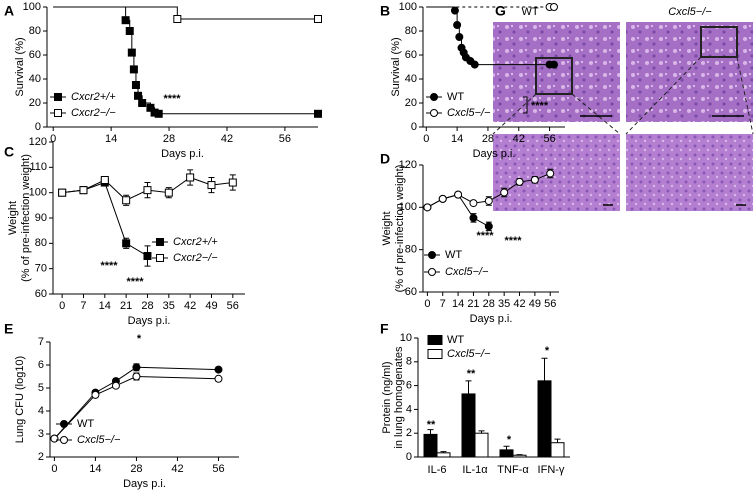 The height and width of the screenshot is (493, 755). What do you see at coordinates (211, 306) in the screenshot?
I see `x-tick-label: 49` at bounding box center [211, 306].